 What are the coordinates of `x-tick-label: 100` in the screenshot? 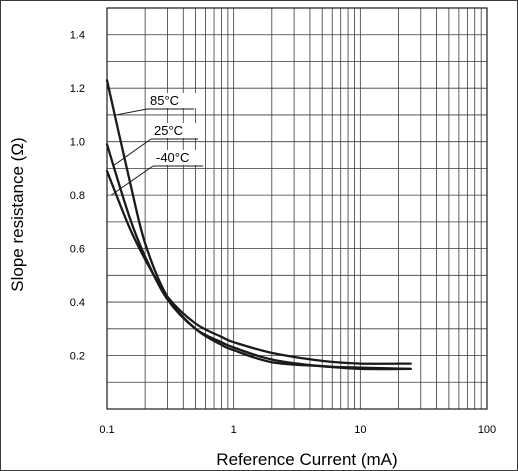 It's located at (487, 430).